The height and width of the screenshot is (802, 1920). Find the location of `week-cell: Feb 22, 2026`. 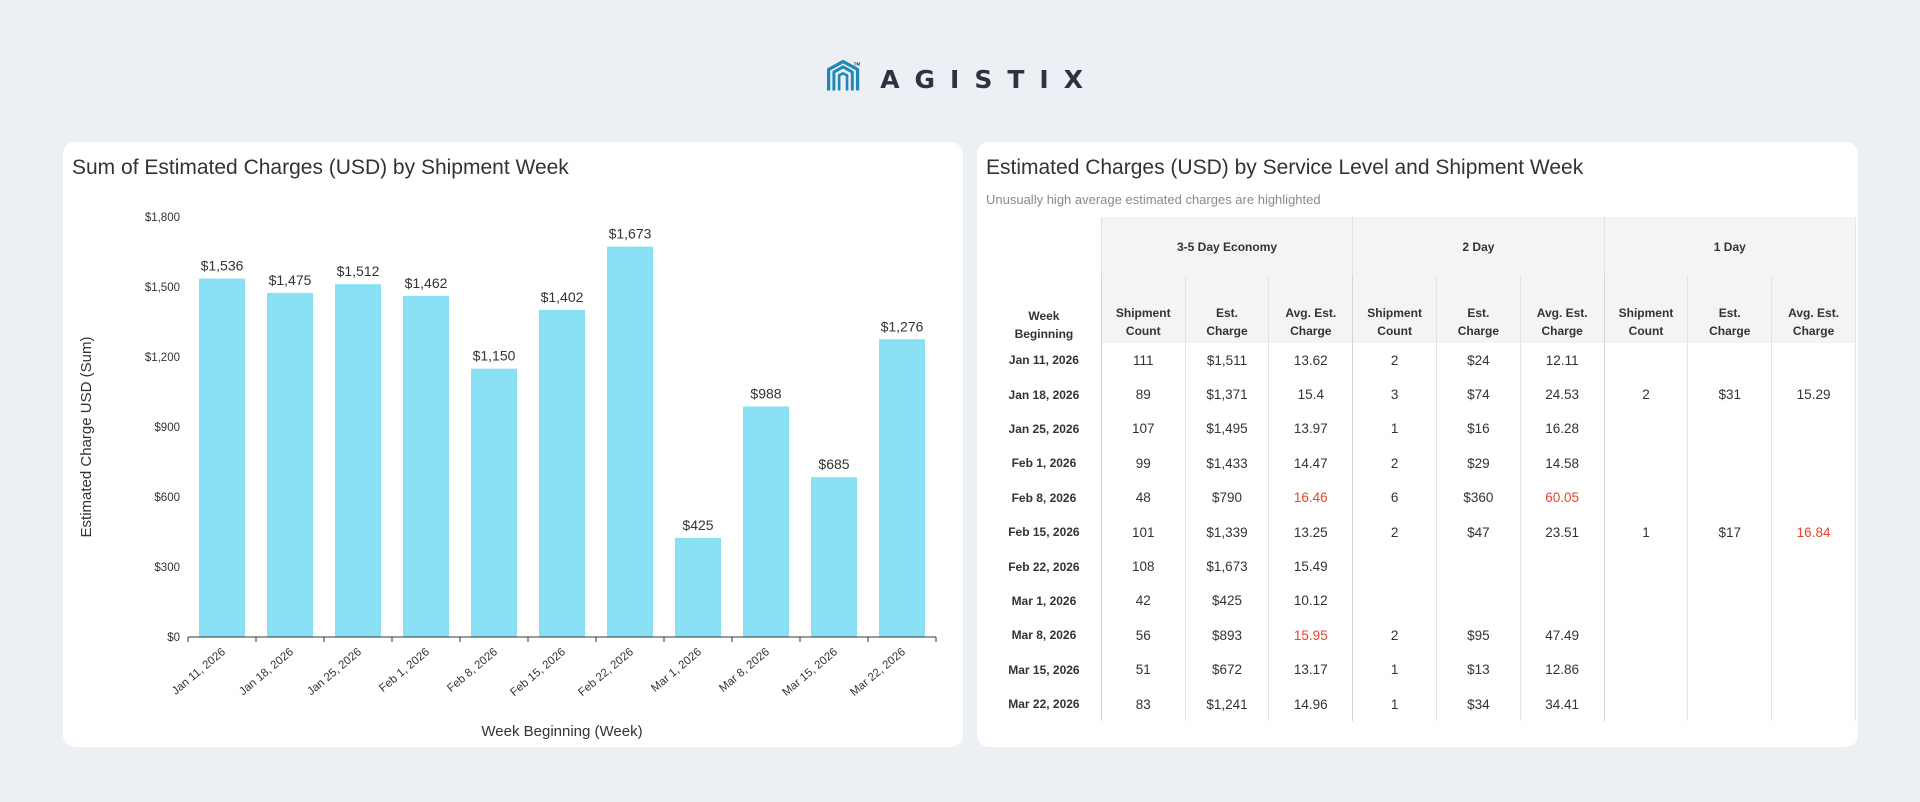

week-cell: Feb 22, 2026 is located at coordinates (1044, 566).